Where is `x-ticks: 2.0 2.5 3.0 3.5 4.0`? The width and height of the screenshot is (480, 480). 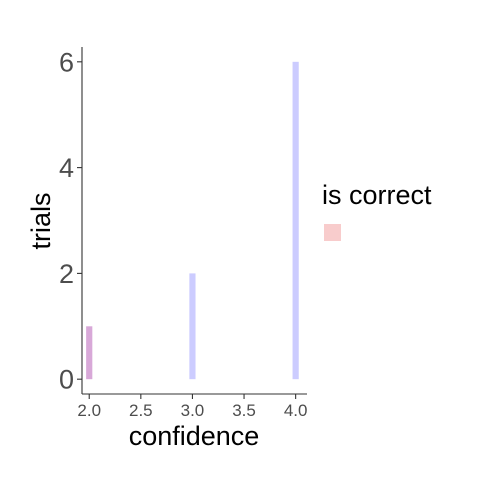
x-ticks: 2.0 2.5 3.0 3.5 4.0 is located at coordinates (192, 407).